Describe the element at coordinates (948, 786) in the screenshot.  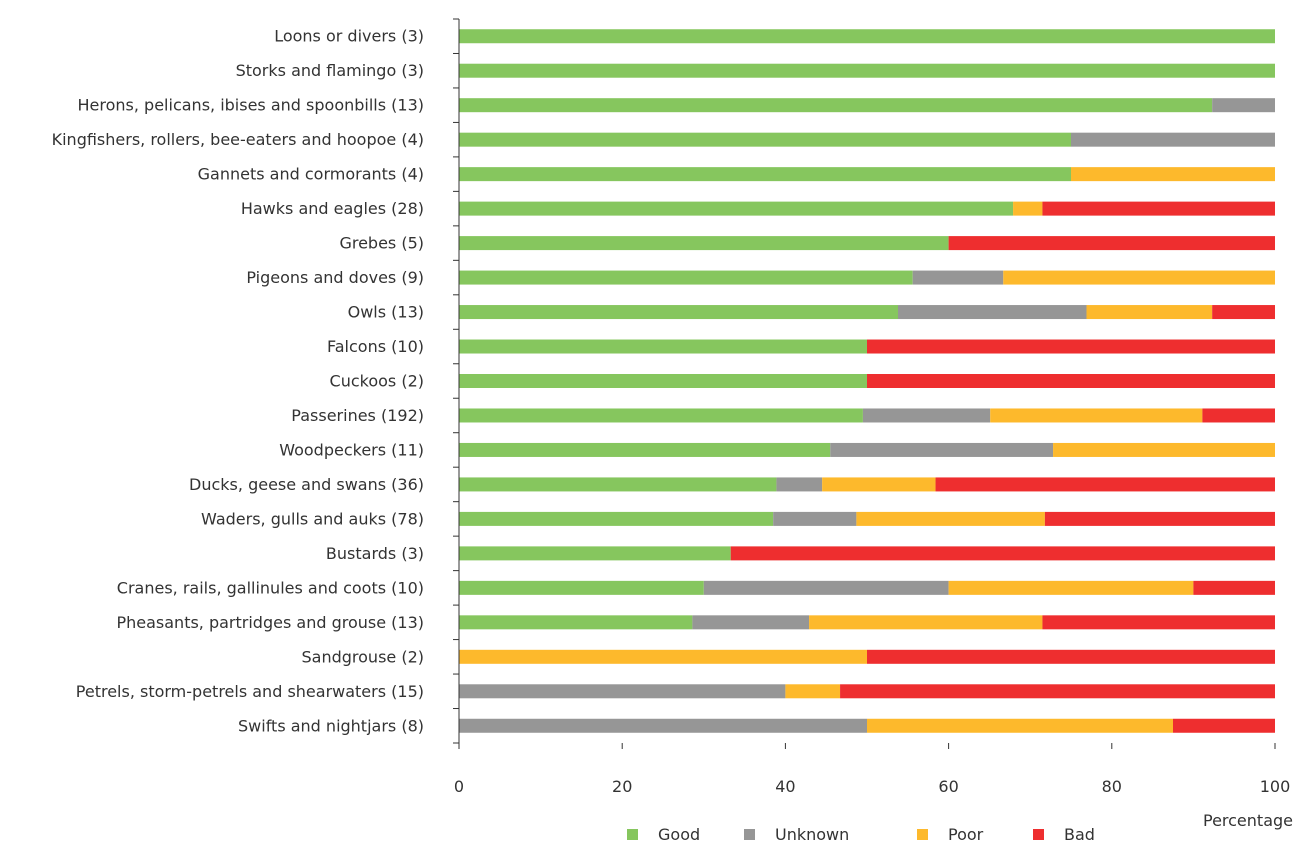
I see `x-tick-label: 60` at that location.